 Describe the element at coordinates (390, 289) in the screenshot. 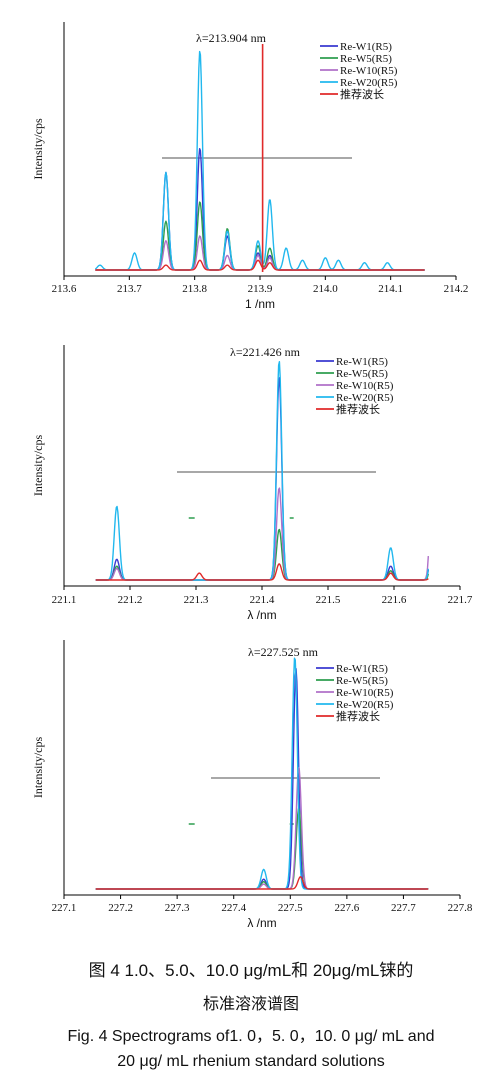

I see `x-tick-label: 214.1` at that location.